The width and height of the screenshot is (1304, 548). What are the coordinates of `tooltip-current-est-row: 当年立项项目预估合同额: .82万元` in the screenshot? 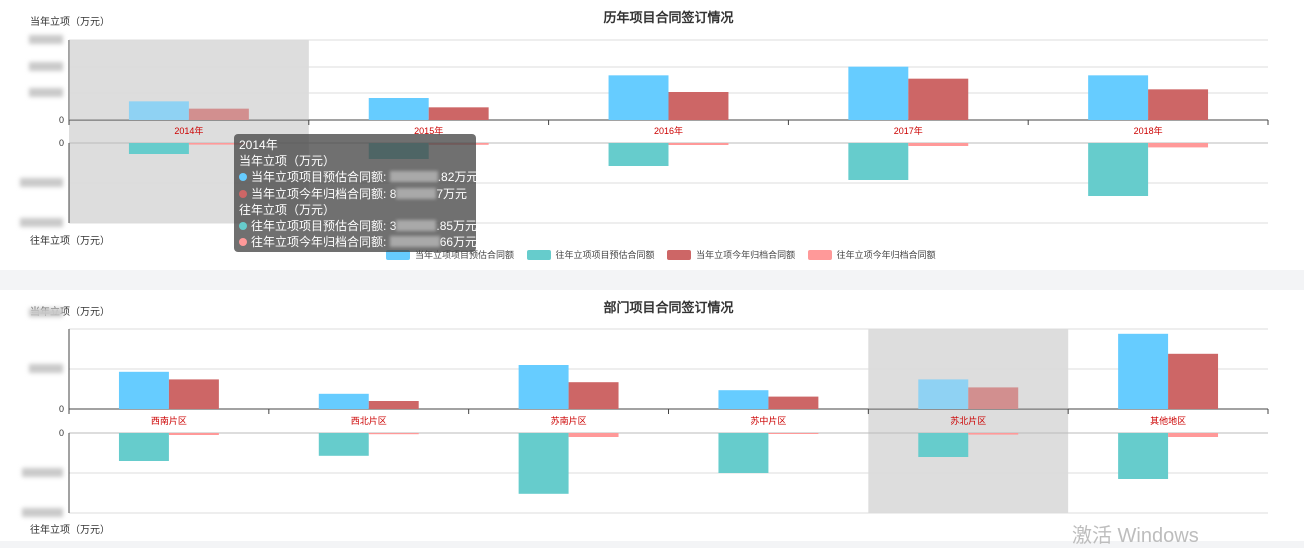 It's located at (358, 177).